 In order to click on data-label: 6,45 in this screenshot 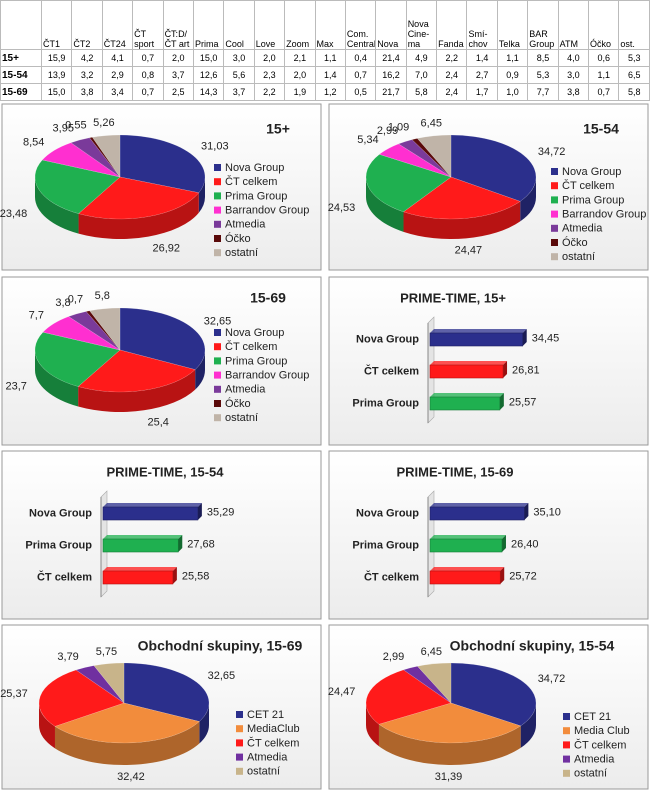, I will do `click(431, 652)`.